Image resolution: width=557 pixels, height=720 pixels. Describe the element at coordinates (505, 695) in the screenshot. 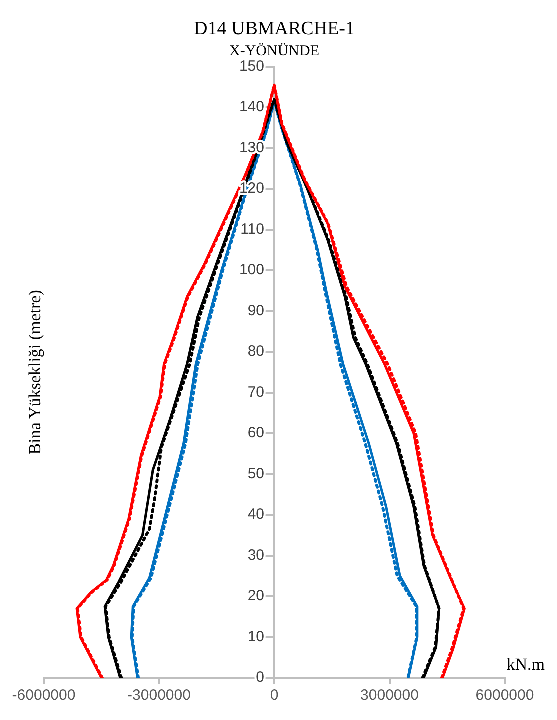

I see `x-tick-label: 6000000` at that location.